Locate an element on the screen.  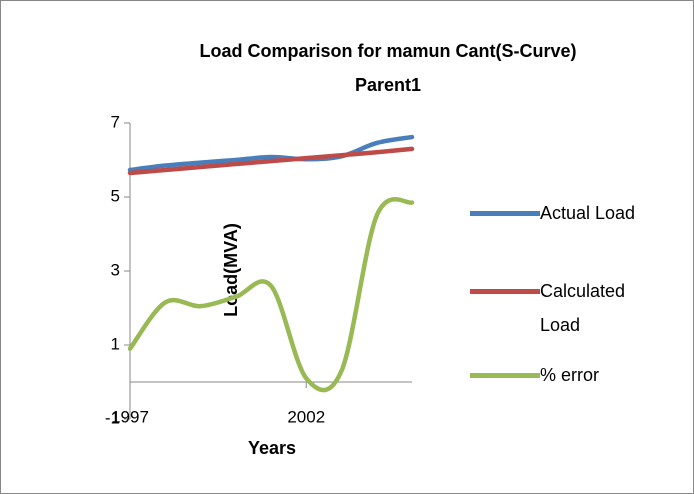
legend-item: Calculated Load is located at coordinates (570, 308).